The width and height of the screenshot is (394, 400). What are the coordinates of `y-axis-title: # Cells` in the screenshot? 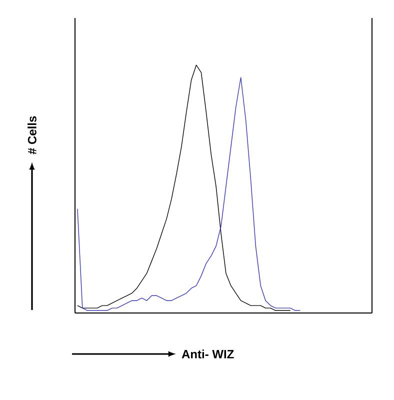 It's located at (32, 135).